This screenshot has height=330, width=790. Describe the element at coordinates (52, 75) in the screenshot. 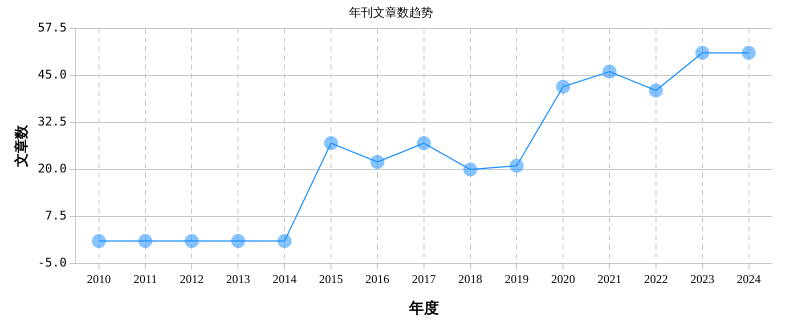

I see `y-tick-label: 45.0` at that location.